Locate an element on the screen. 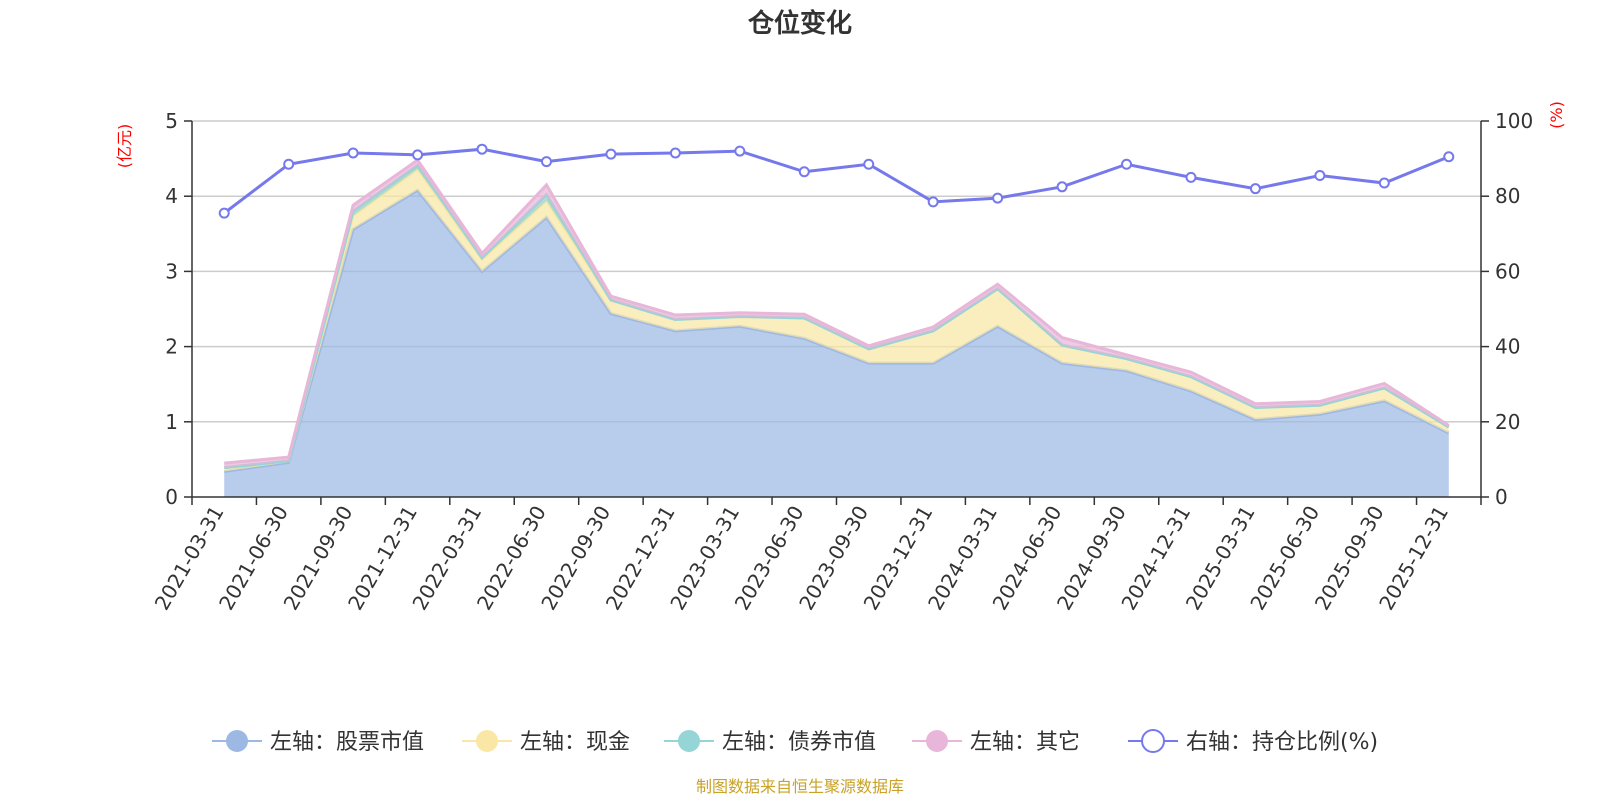  legend-label: 左轴：其它 is located at coordinates (1025, 742).